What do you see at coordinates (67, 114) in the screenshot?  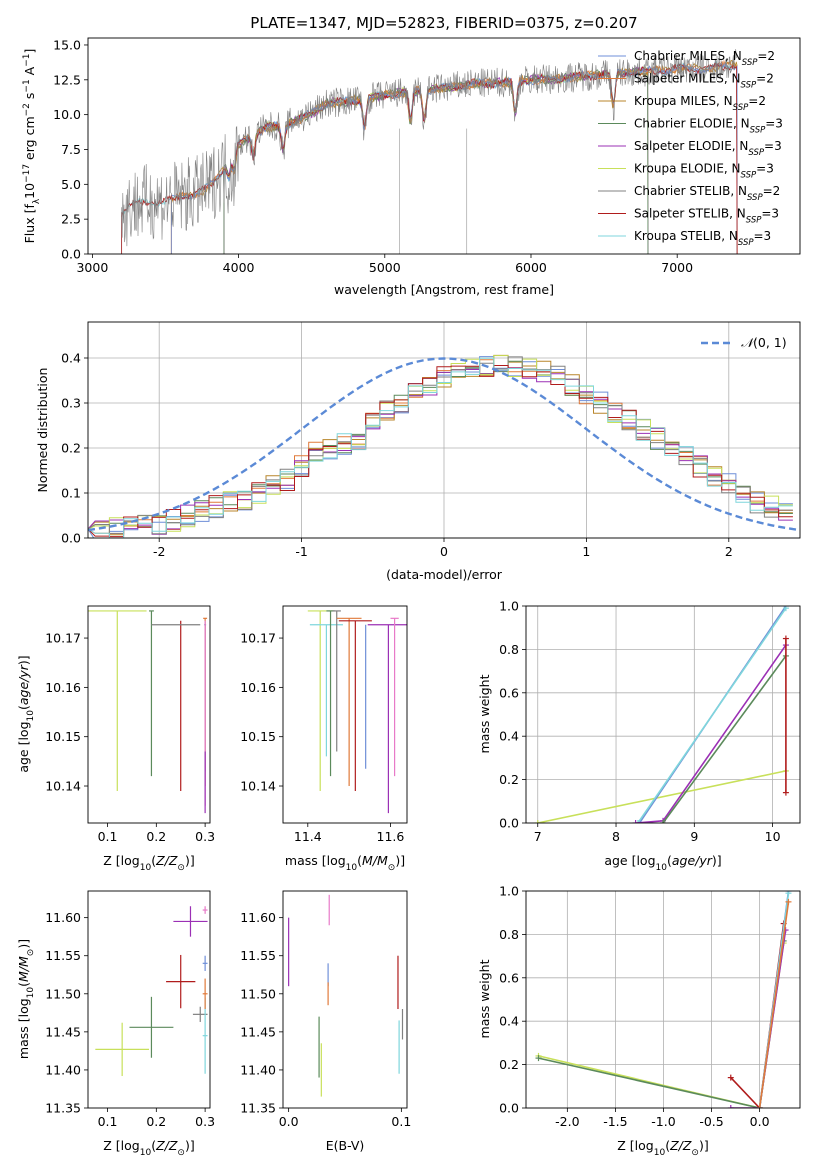 I see `spectrum-ytick-label: 10.0` at bounding box center [67, 114].